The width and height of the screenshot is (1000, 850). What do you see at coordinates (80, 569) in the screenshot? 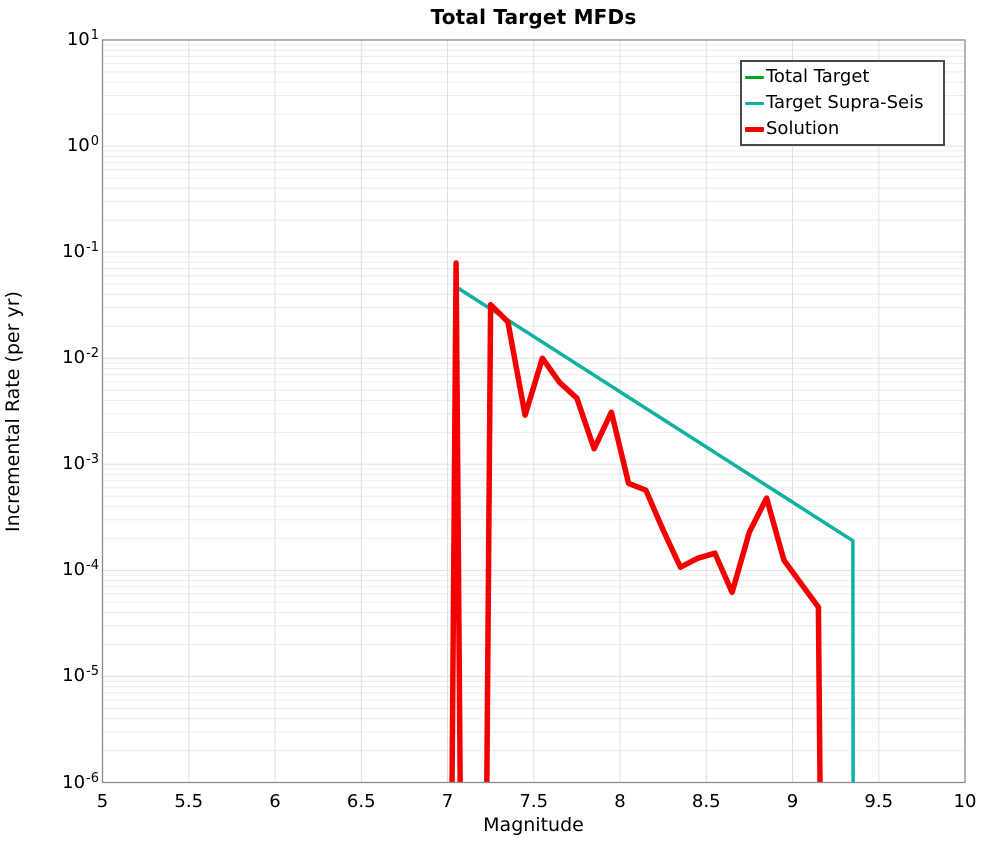
I see `y-tick-label: 10⁻⁴` at bounding box center [80, 569].